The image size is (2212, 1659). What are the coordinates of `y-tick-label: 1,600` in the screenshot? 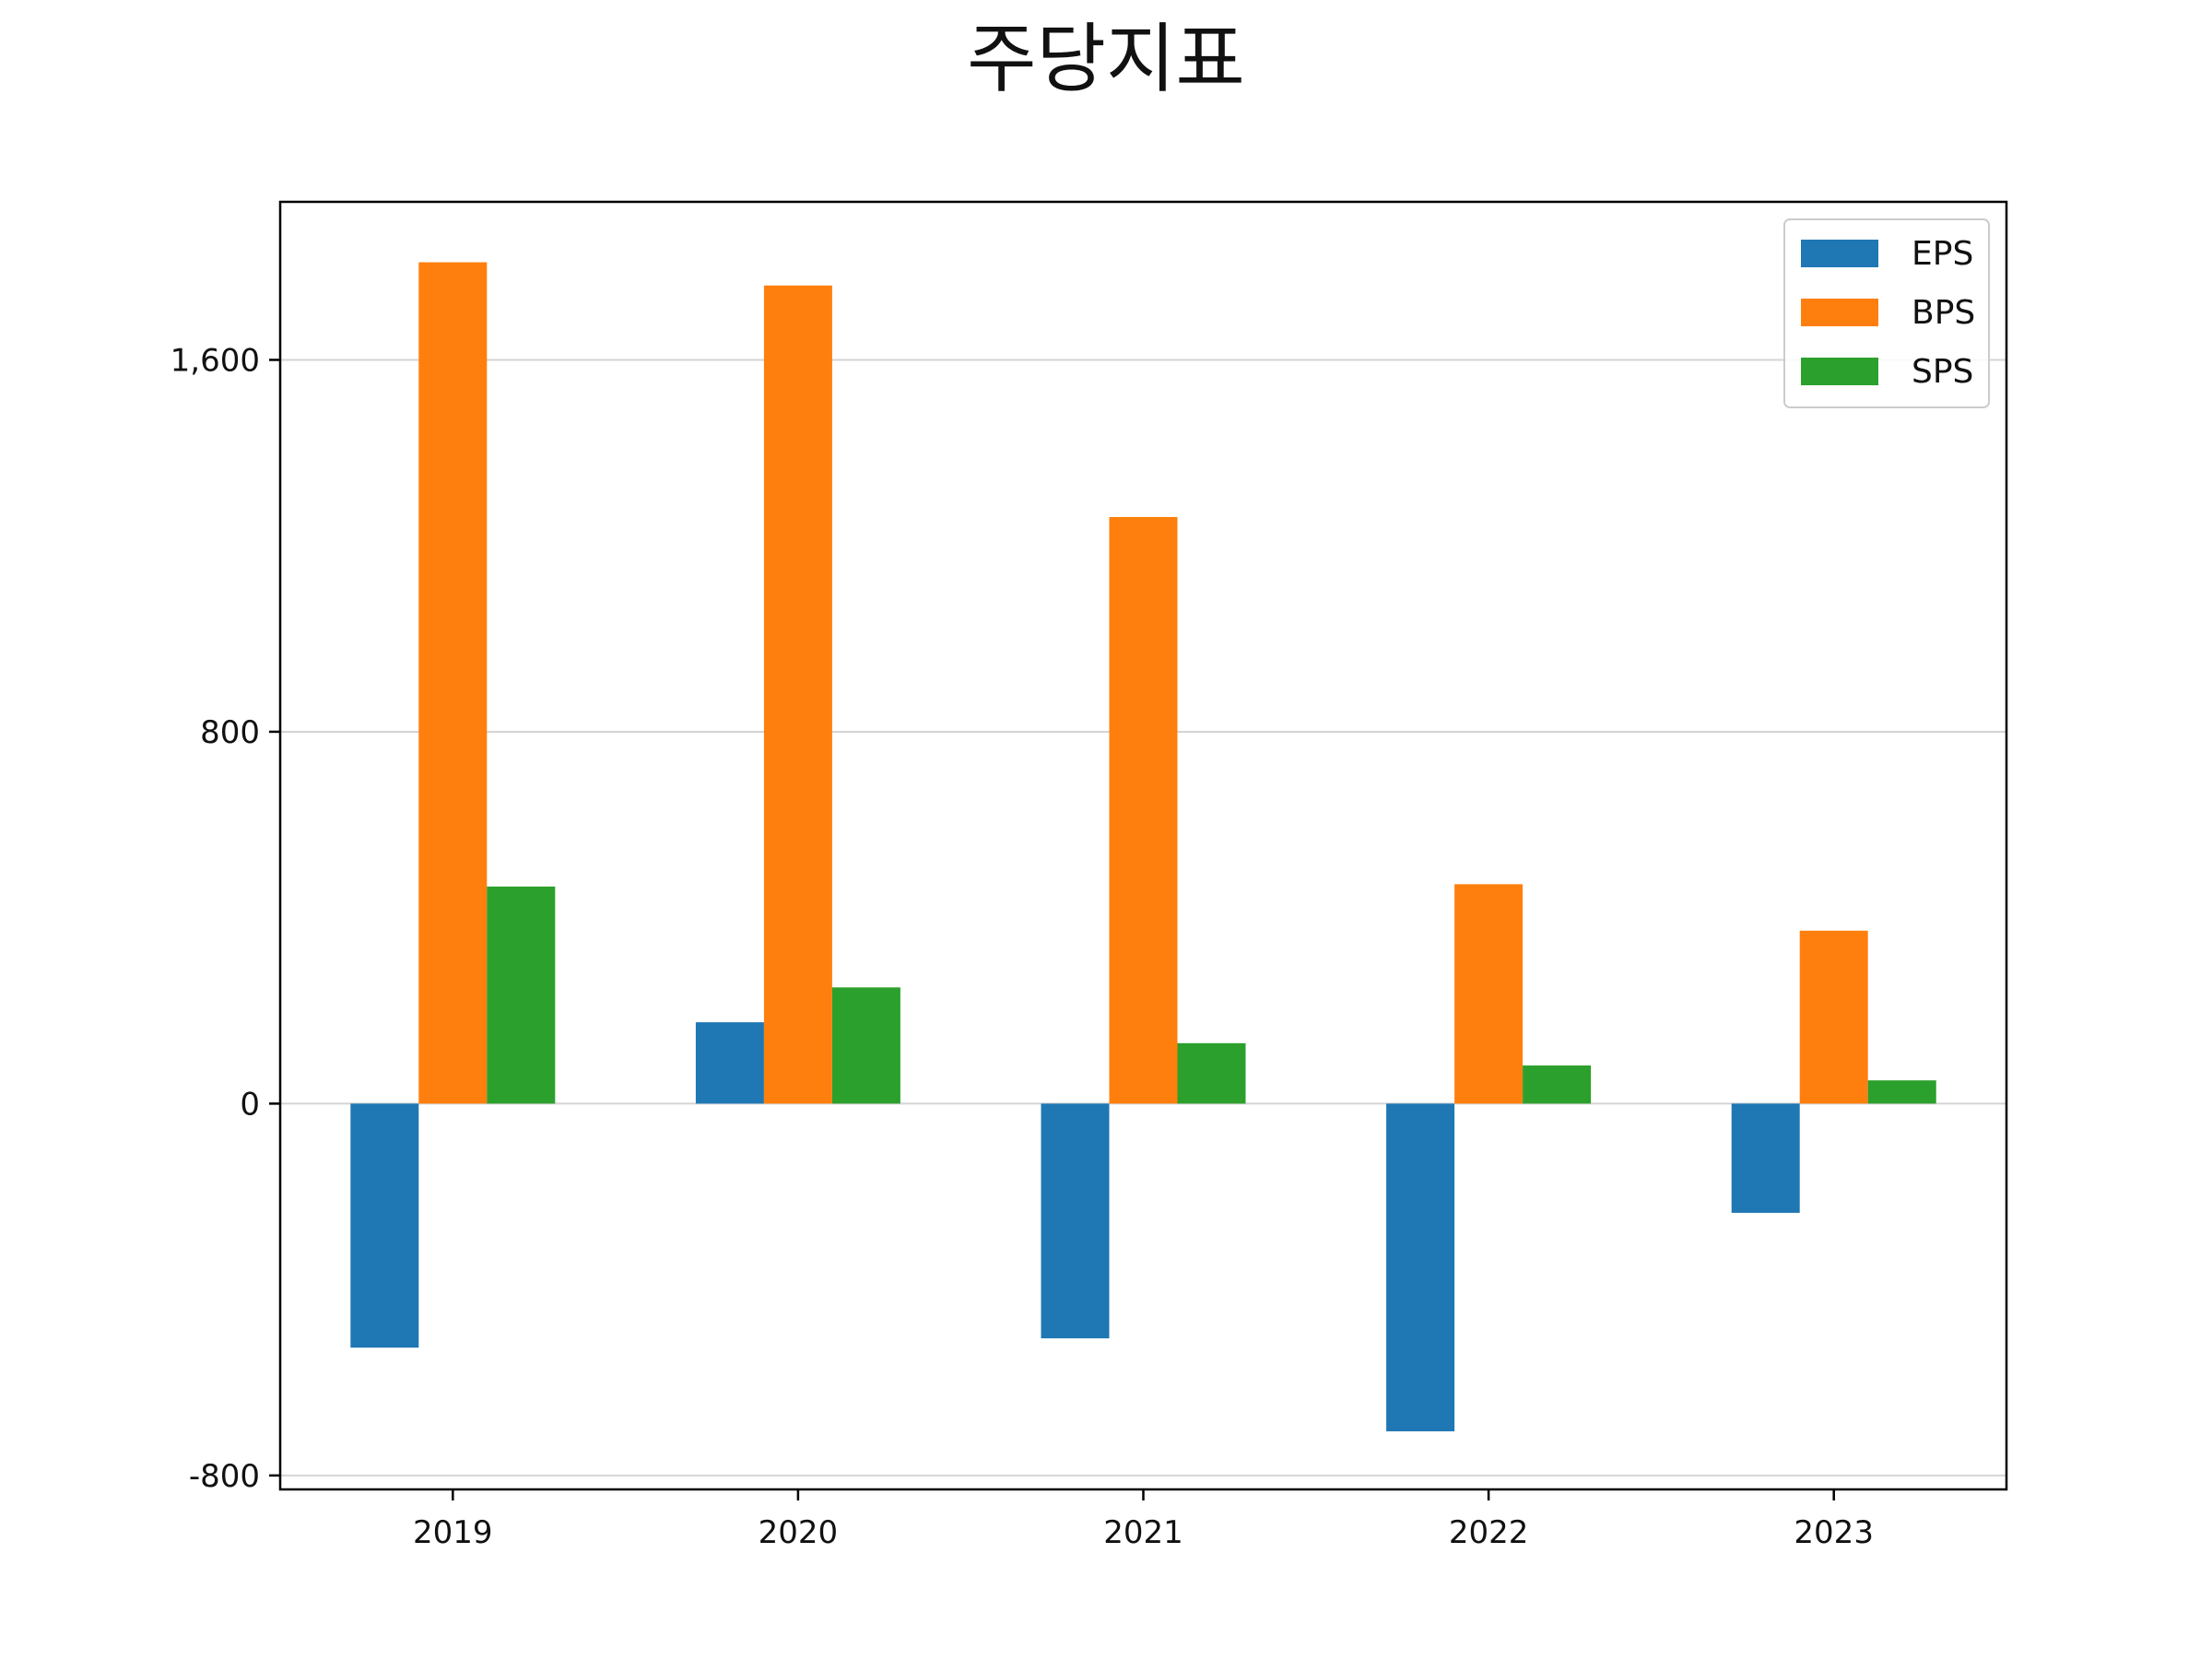 It's located at (215, 360).